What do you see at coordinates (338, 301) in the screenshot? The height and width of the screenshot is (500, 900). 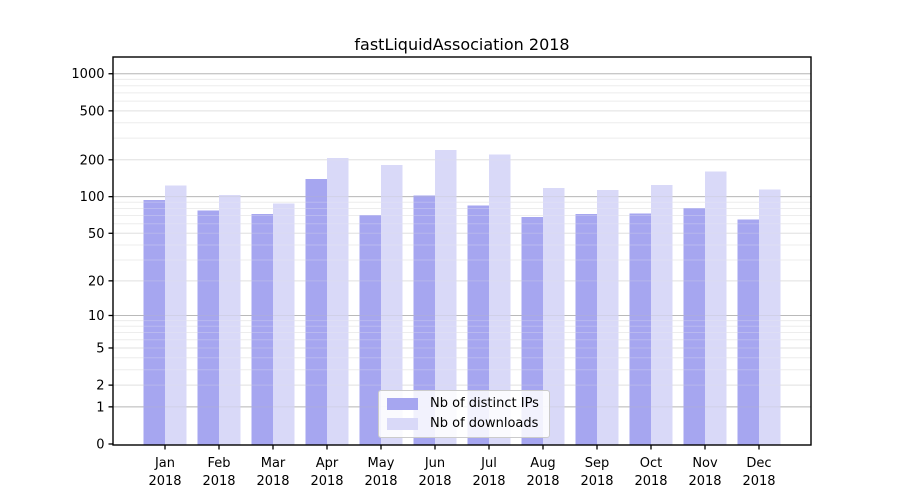 I see `bar-downloads-apr` at bounding box center [338, 301].